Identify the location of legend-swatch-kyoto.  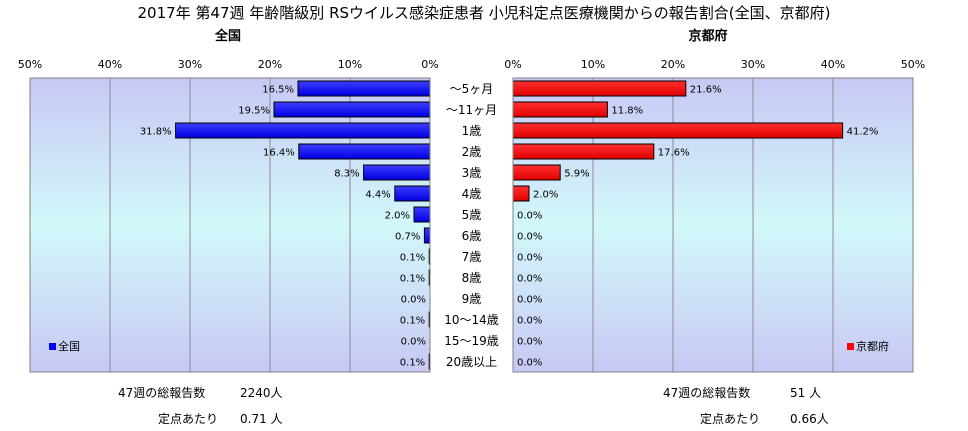
(850, 346).